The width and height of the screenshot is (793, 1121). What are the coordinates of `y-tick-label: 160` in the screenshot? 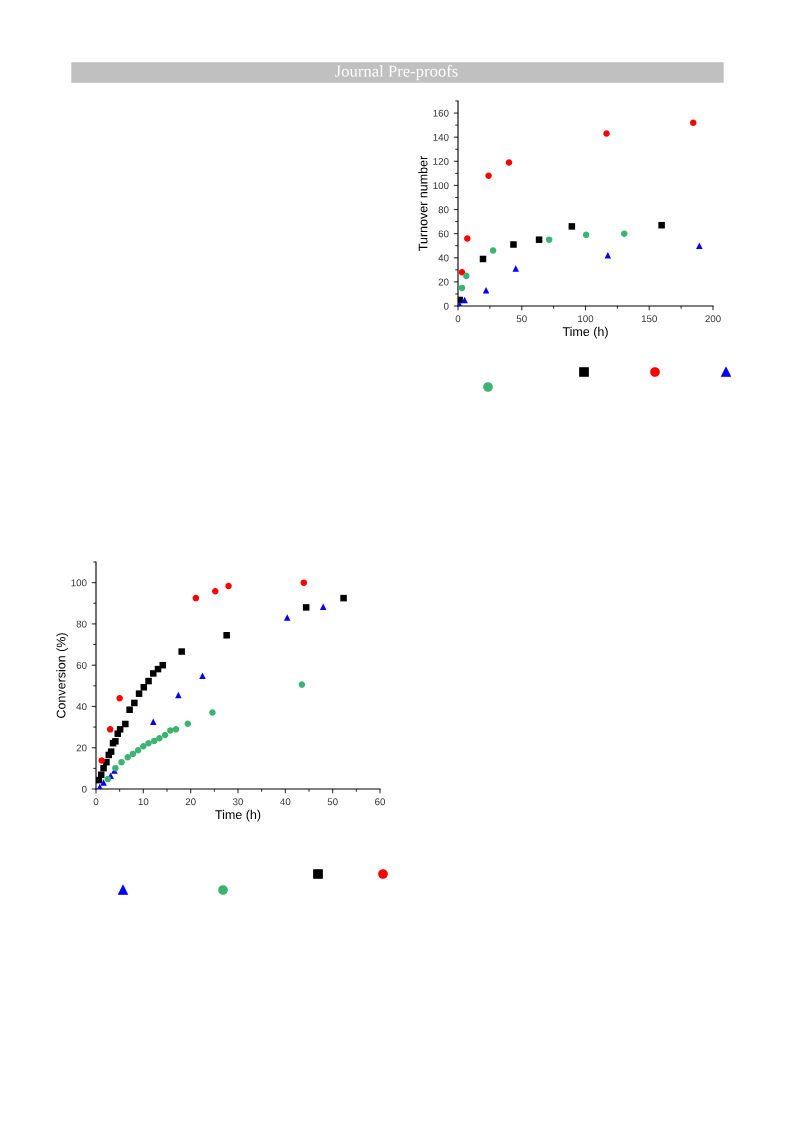 It's located at (441, 113).